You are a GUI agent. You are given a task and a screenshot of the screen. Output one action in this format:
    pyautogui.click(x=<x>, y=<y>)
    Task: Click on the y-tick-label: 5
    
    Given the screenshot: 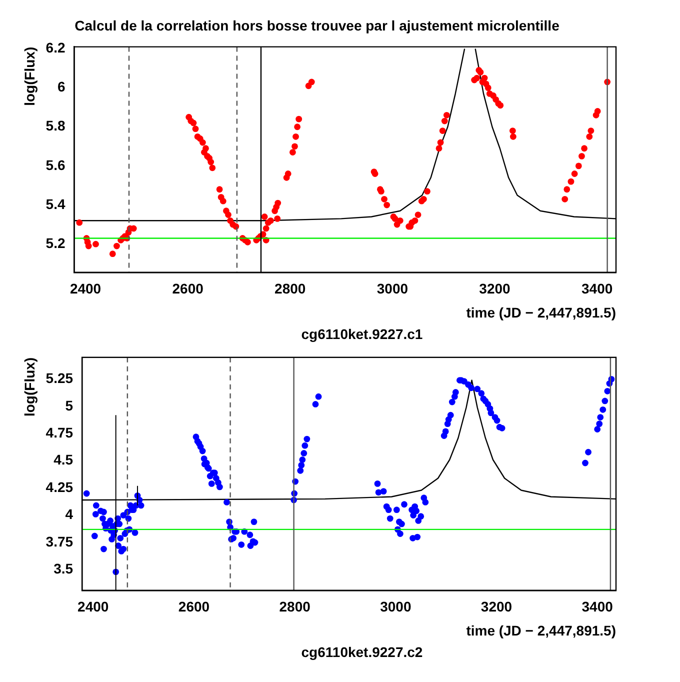 What is the action you would take?
    pyautogui.click(x=69, y=405)
    